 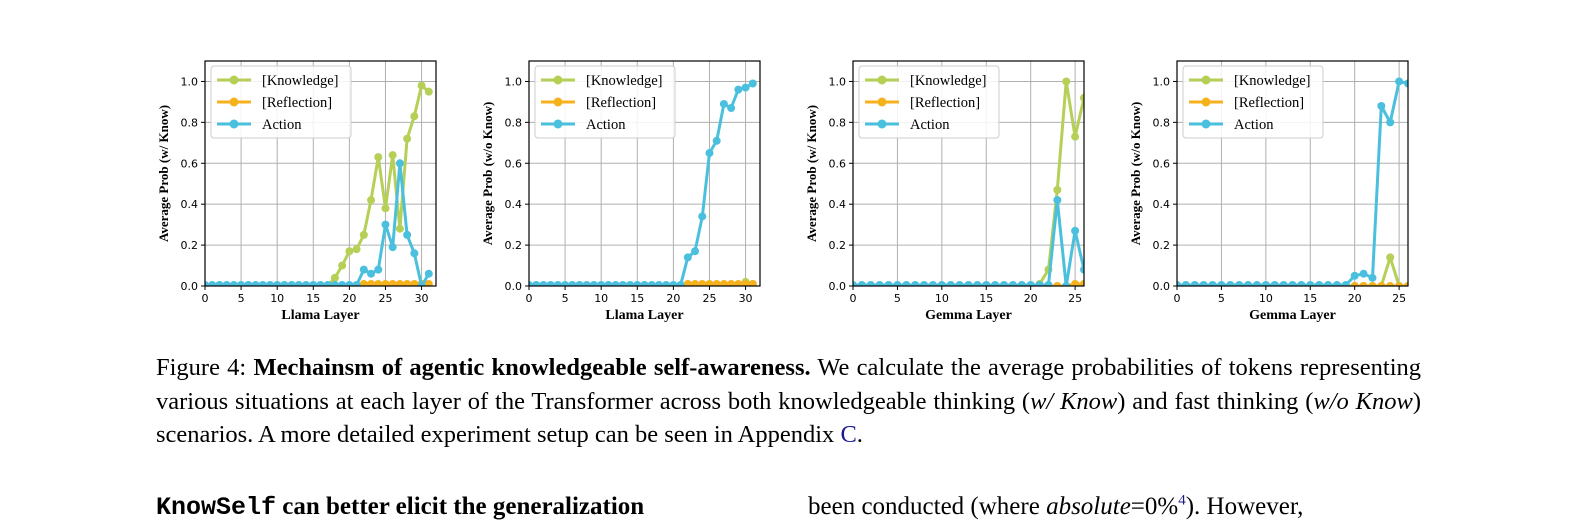 I want to click on caption-text-4: ., so click(x=859, y=434).